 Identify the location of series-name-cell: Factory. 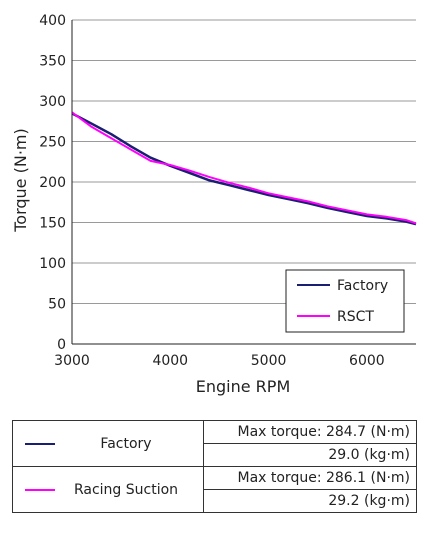
(108, 443).